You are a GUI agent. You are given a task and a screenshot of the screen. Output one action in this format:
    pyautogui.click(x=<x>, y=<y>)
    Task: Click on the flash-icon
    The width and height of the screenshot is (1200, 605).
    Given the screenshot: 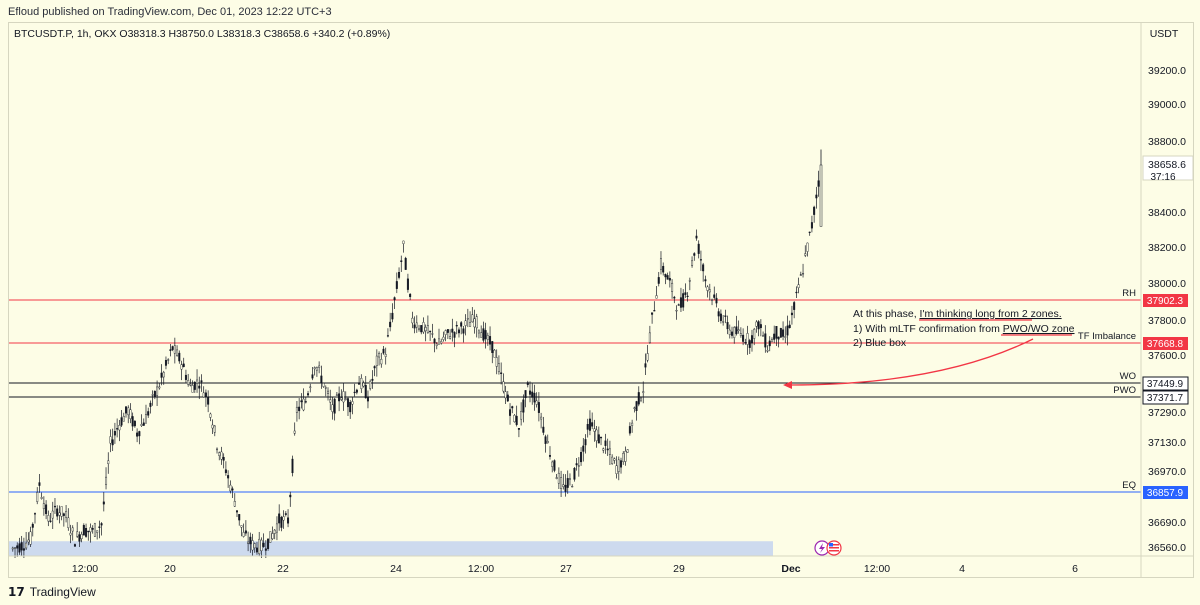 What is the action you would take?
    pyautogui.click(x=822, y=548)
    